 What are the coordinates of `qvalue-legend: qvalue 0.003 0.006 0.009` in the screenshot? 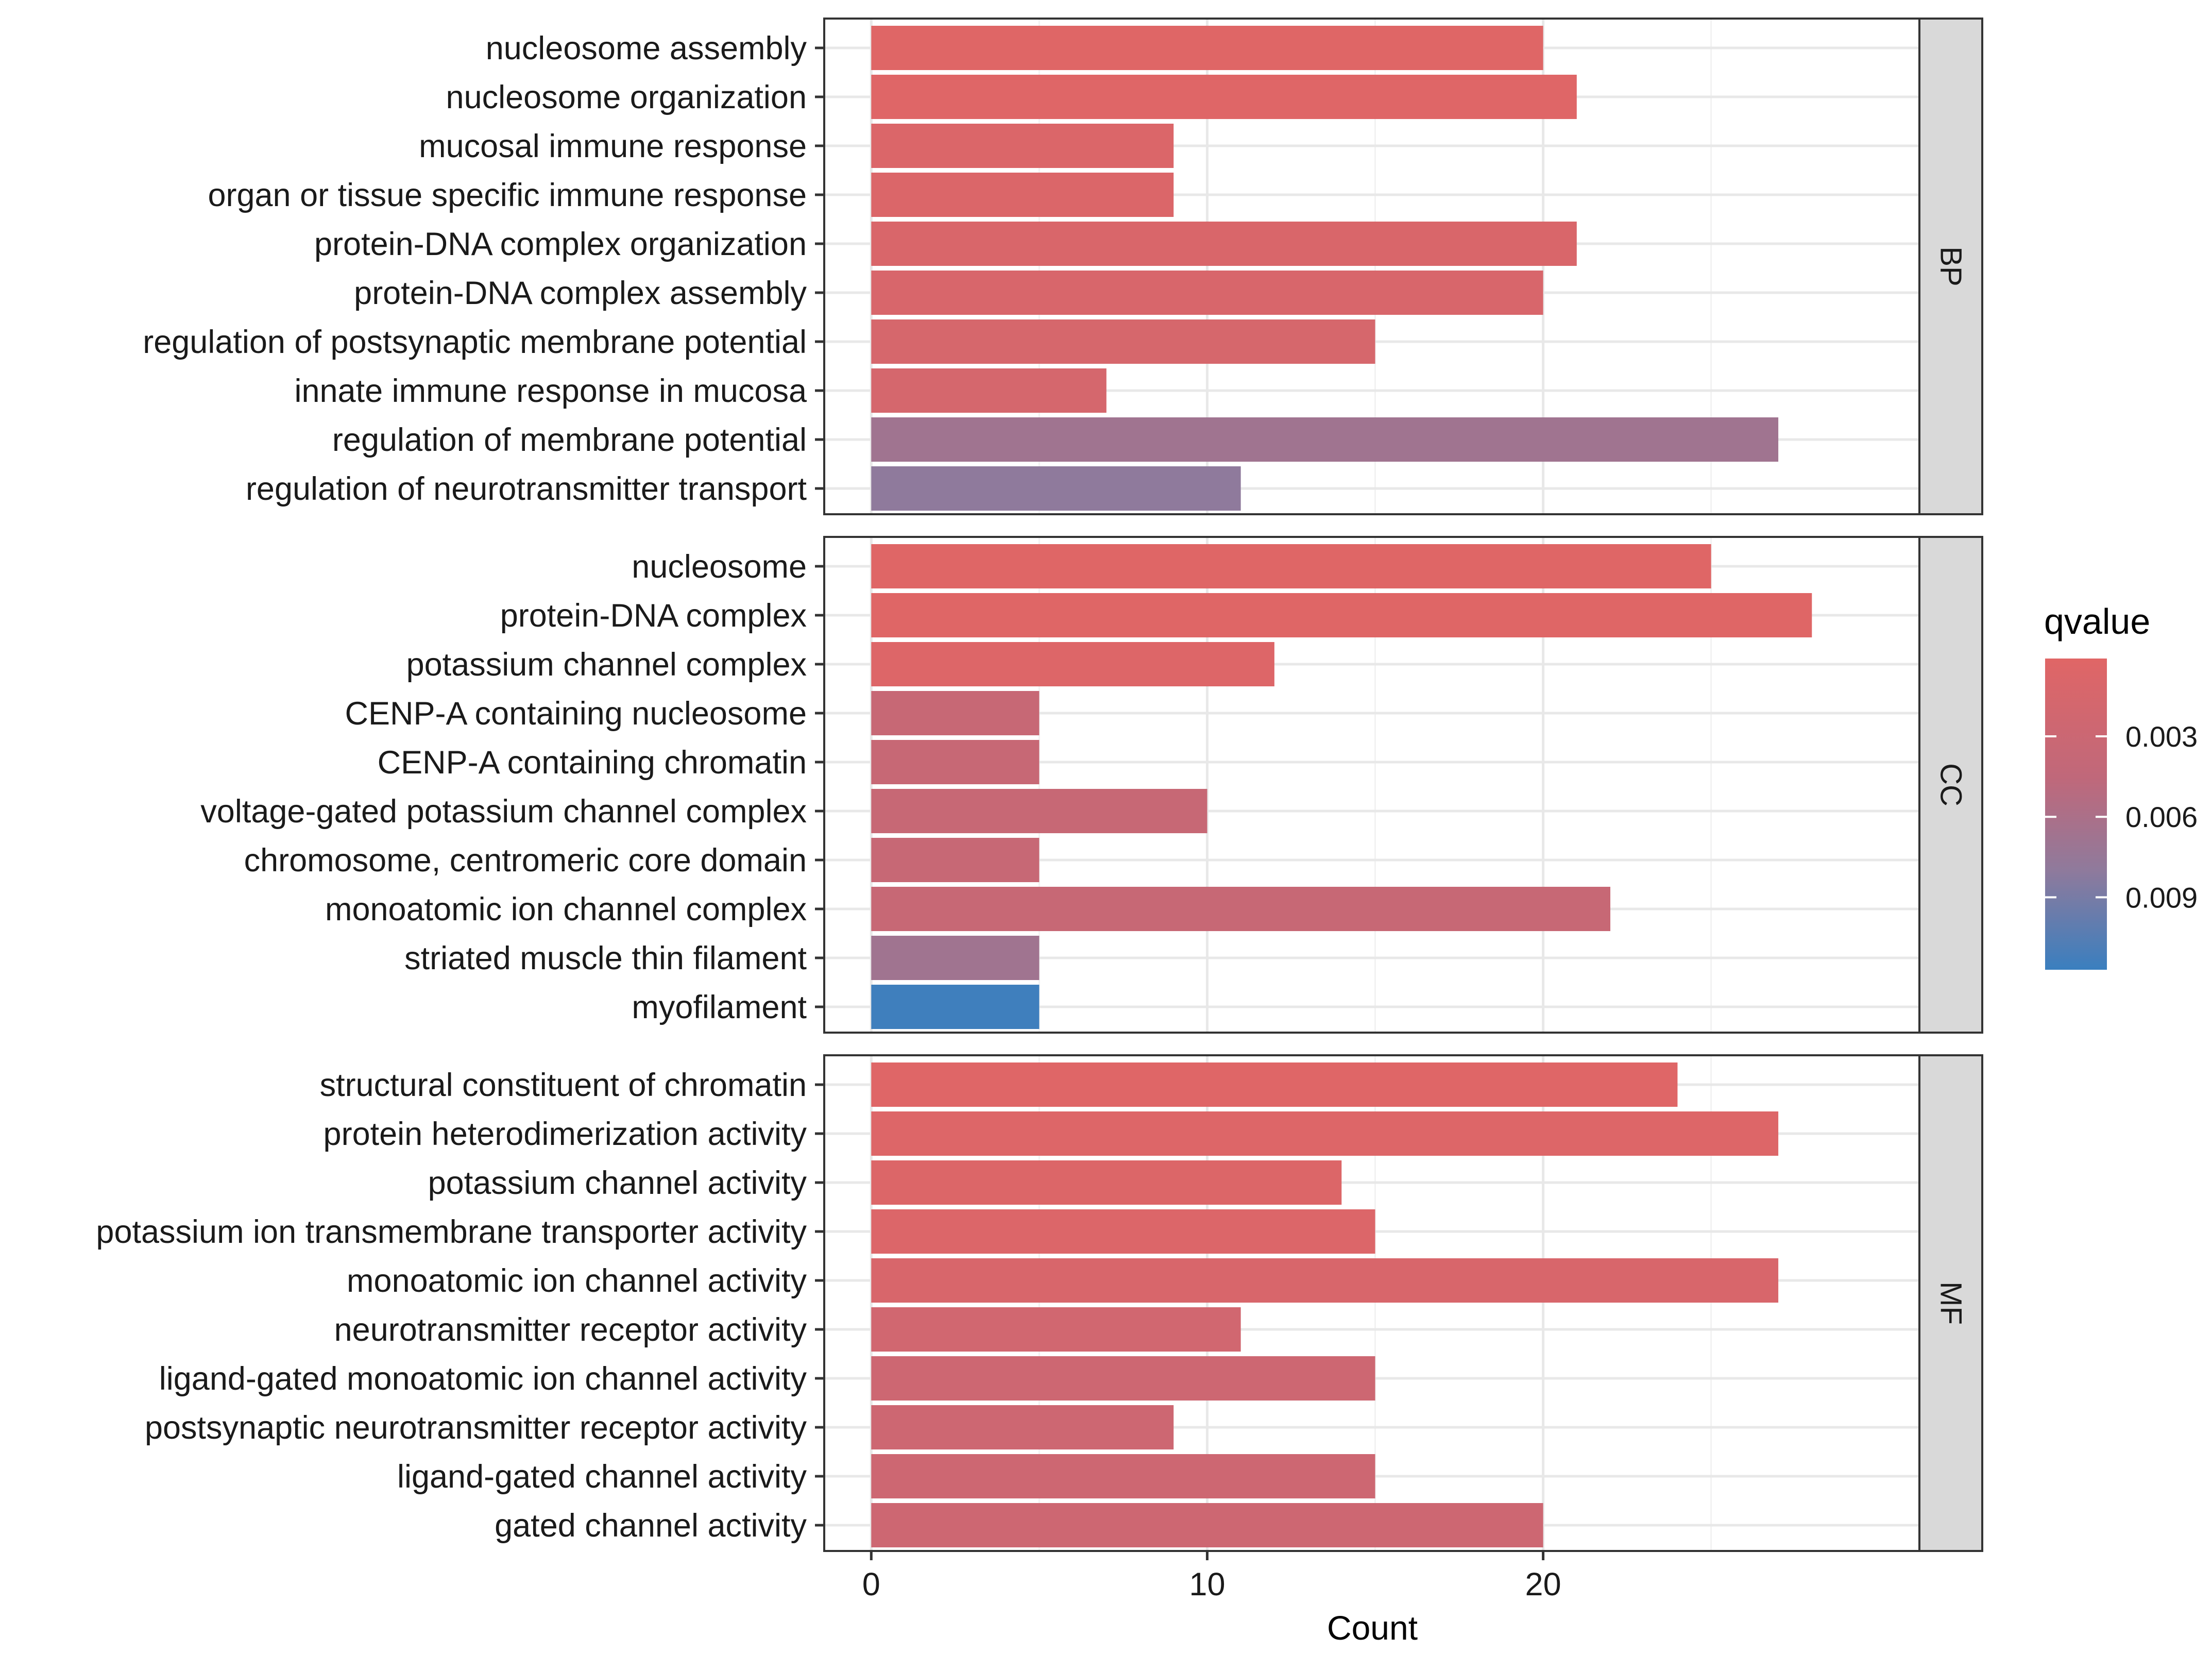 It's located at (2121, 785).